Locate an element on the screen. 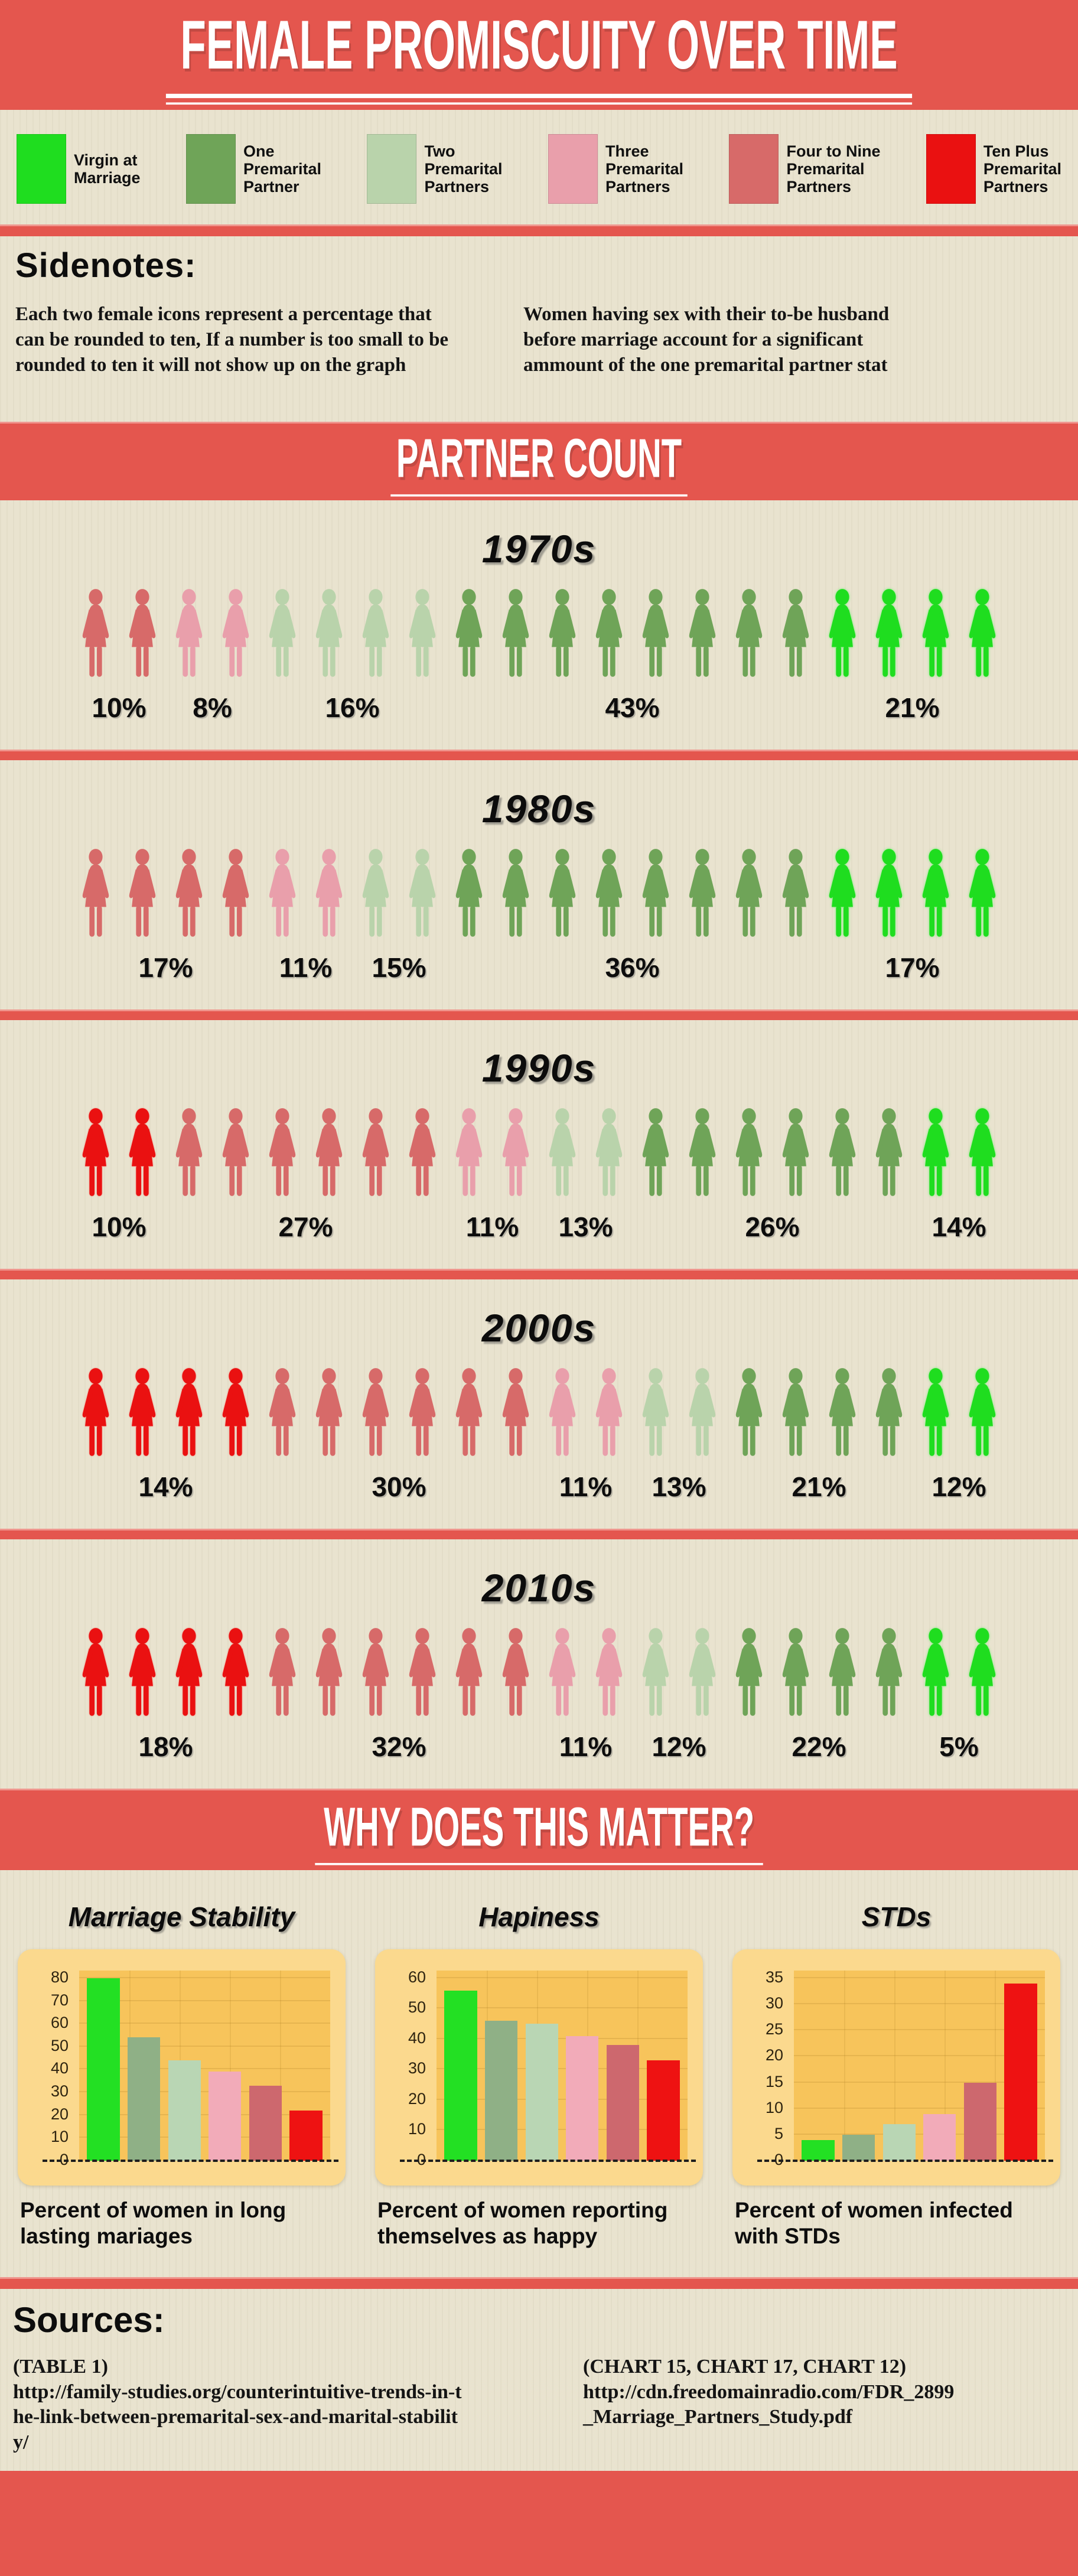 The height and width of the screenshot is (2576, 1078). group-icons-three is located at coordinates (492, 1155).